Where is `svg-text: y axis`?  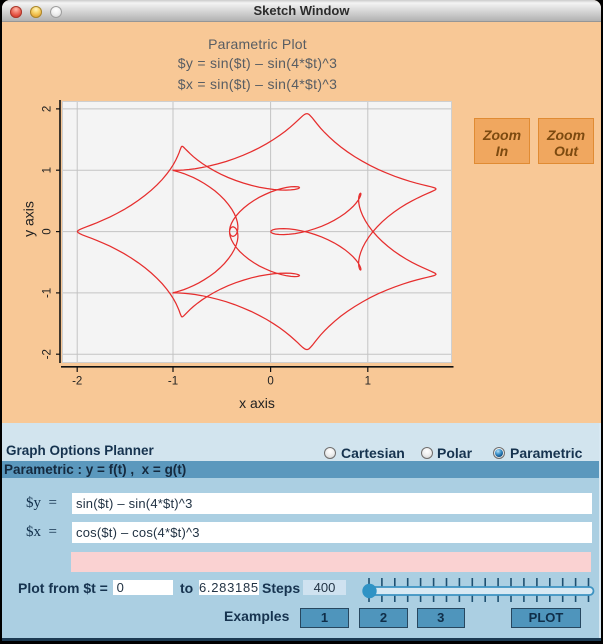 svg-text: y axis is located at coordinates (29, 219).